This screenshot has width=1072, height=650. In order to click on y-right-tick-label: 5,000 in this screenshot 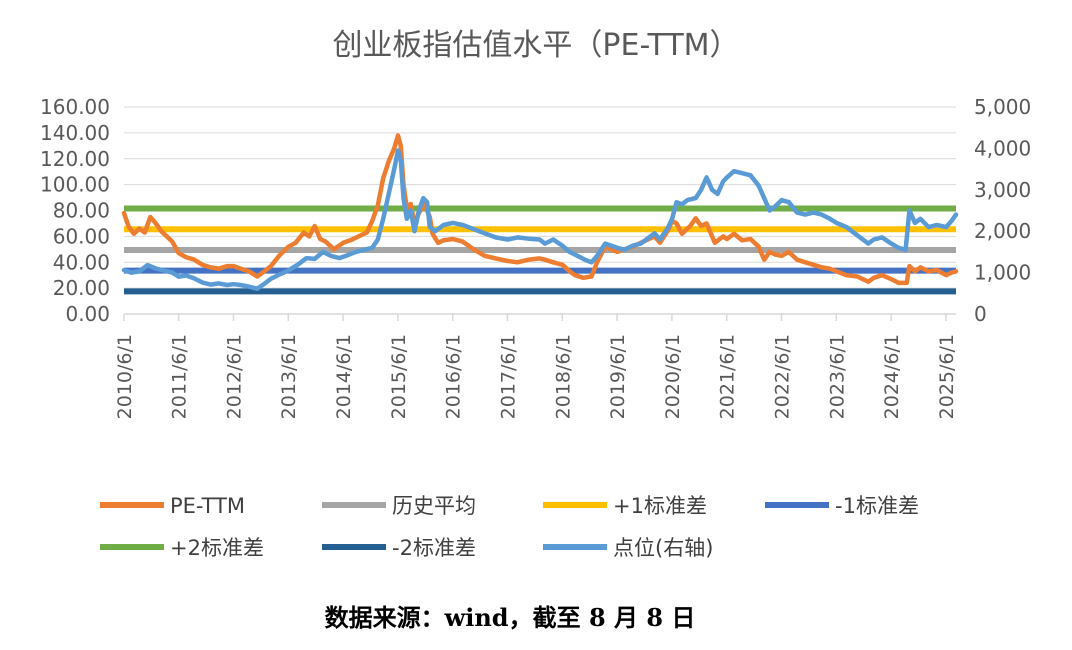, I will do `click(1002, 107)`.